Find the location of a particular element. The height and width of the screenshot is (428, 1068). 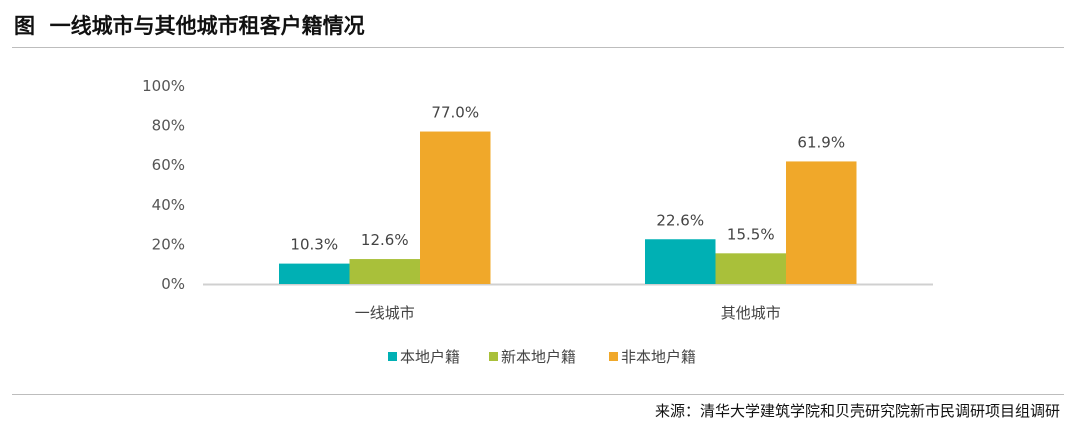

title-divider is located at coordinates (538, 47).